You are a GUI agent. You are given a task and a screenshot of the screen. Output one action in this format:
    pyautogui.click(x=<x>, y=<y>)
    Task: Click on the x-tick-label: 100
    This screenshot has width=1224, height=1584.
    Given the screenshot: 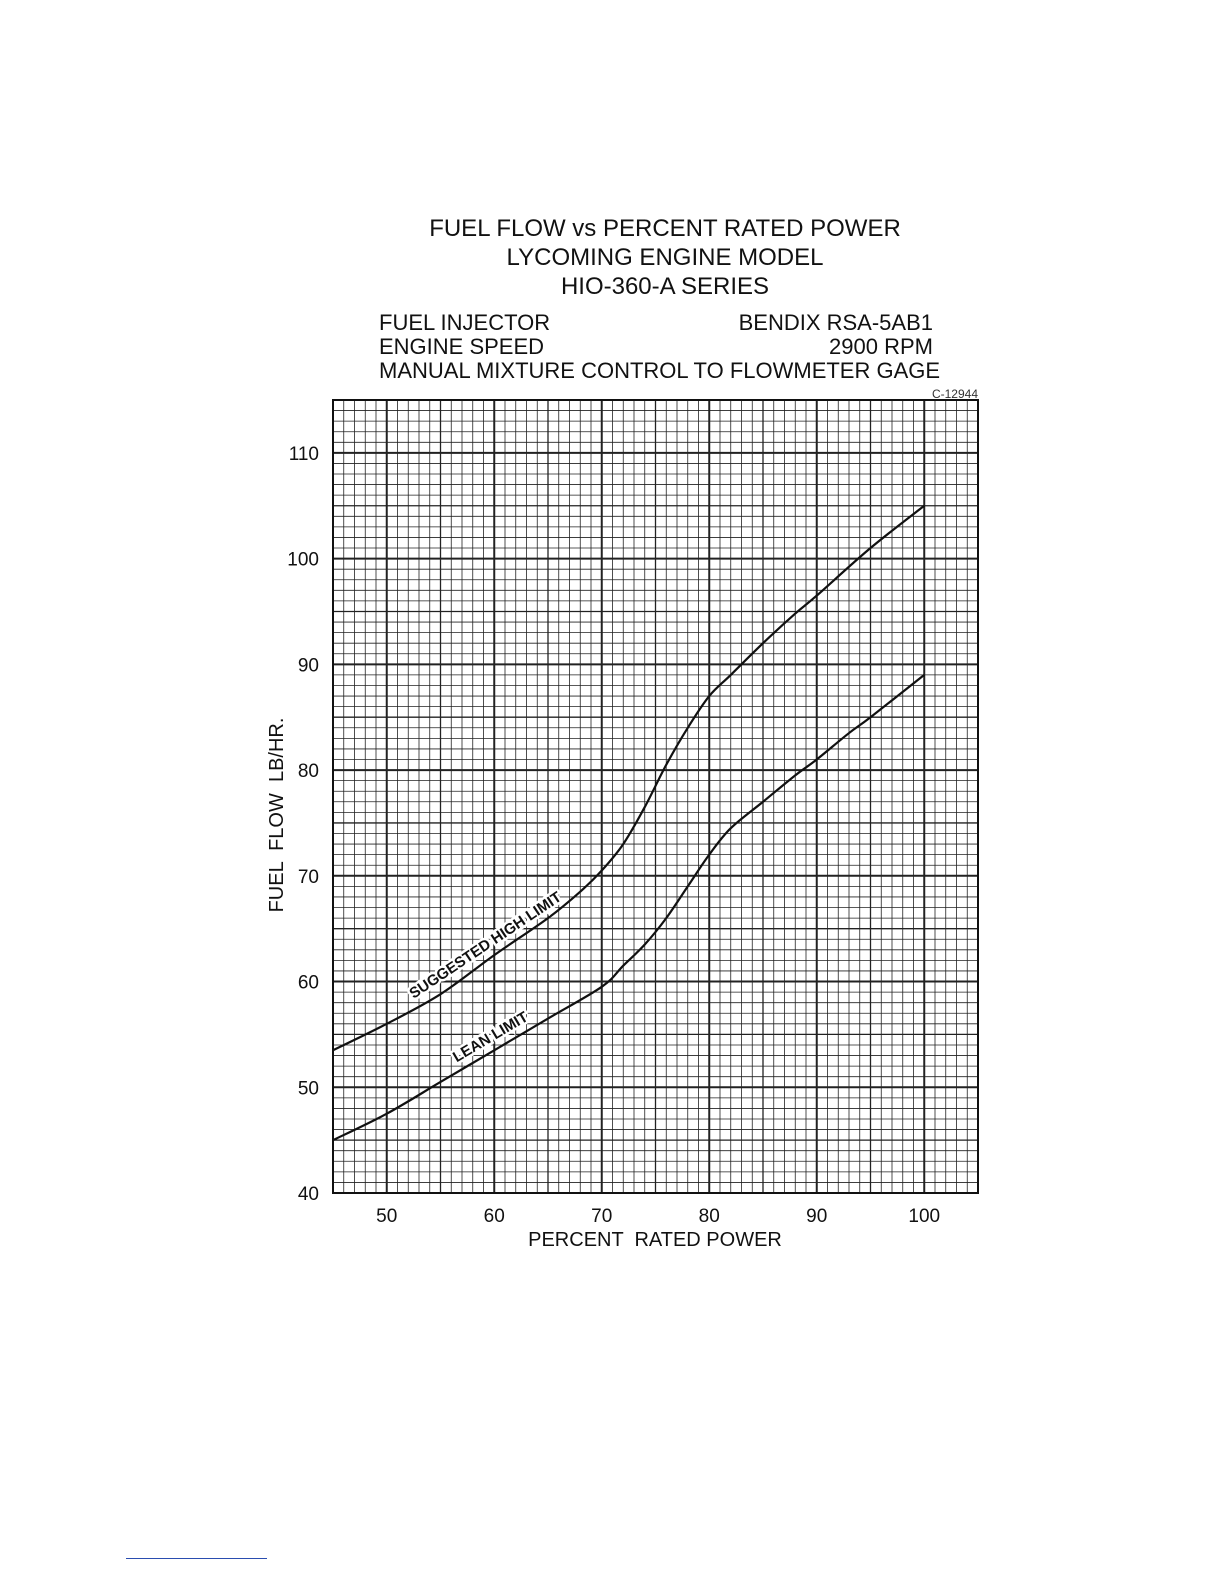 What is the action you would take?
    pyautogui.click(x=924, y=1216)
    